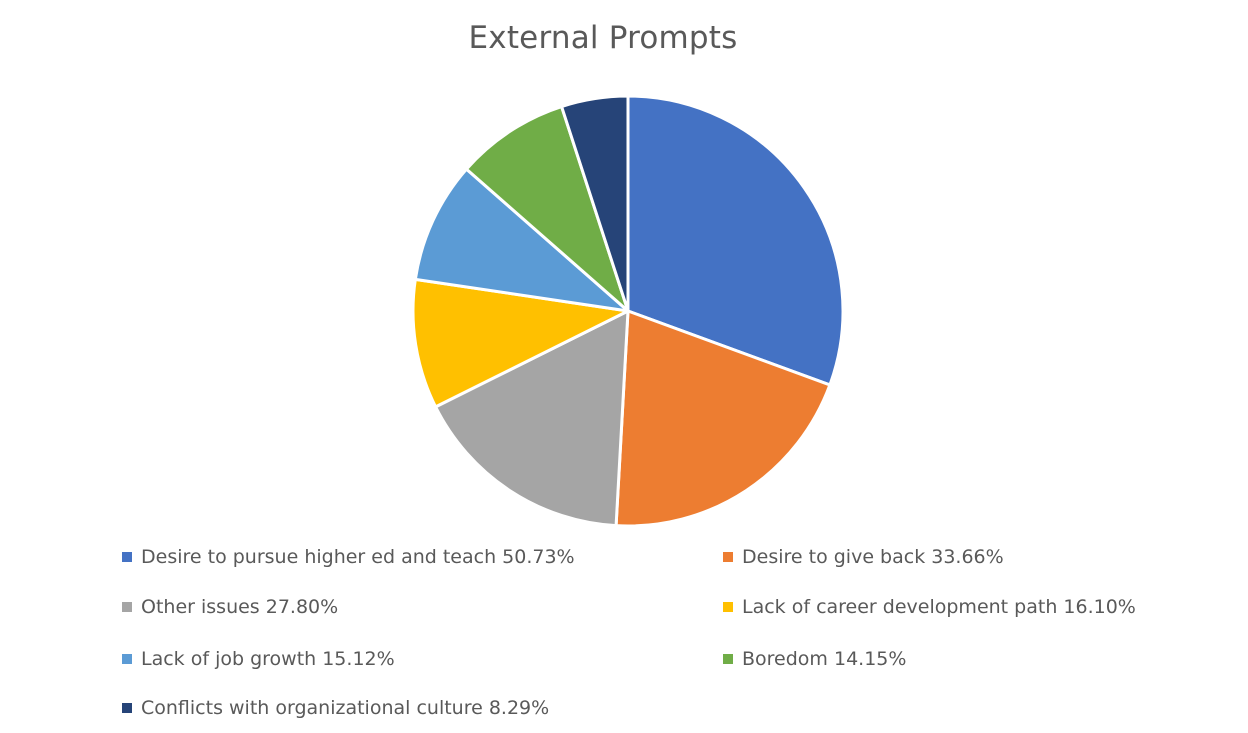  I want to click on chart-title: External Prompts, so click(603, 38).